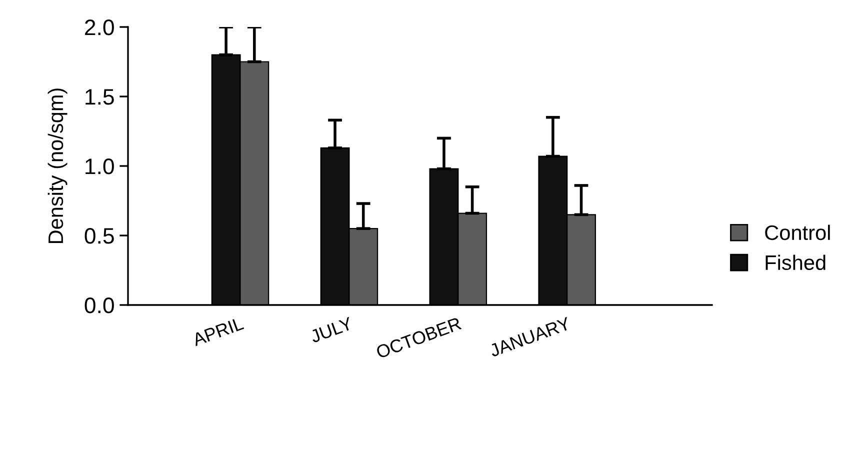  I want to click on y-tick-label: 0.0, so click(99, 306).